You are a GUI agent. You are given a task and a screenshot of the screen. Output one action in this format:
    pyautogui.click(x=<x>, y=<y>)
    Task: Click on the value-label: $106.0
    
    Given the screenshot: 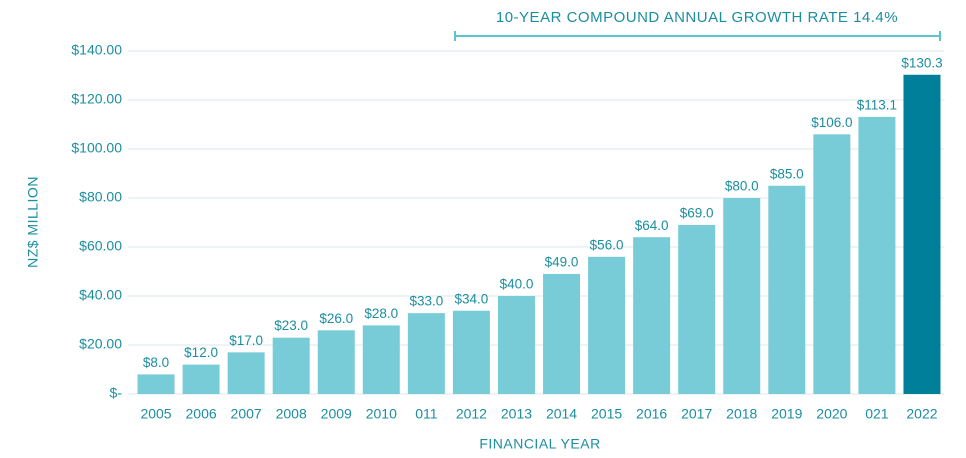 What is the action you would take?
    pyautogui.click(x=831, y=122)
    